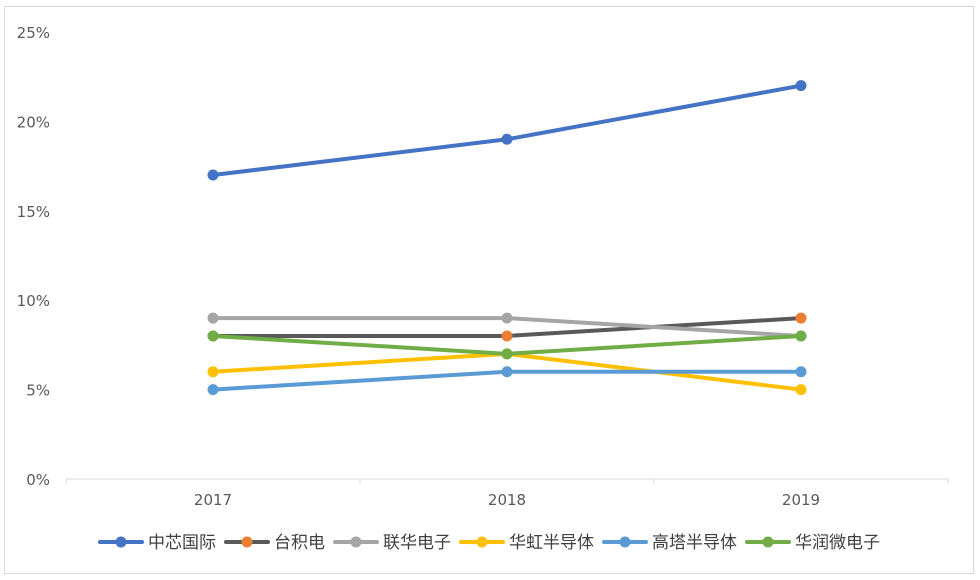 Image resolution: width=980 pixels, height=580 pixels. Describe the element at coordinates (213, 500) in the screenshot. I see `x-tick-label: 2017` at that location.